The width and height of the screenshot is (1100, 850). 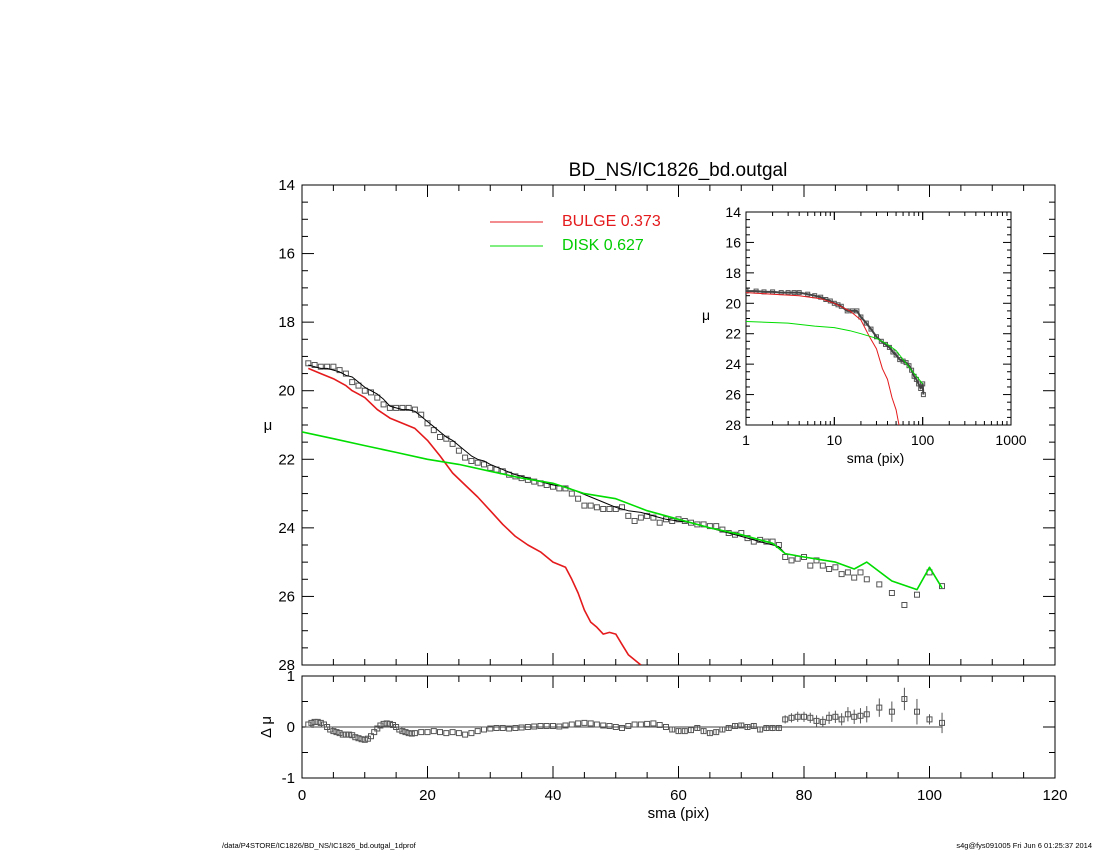 I want to click on x-tick-label: 120, so click(x=1054, y=795).